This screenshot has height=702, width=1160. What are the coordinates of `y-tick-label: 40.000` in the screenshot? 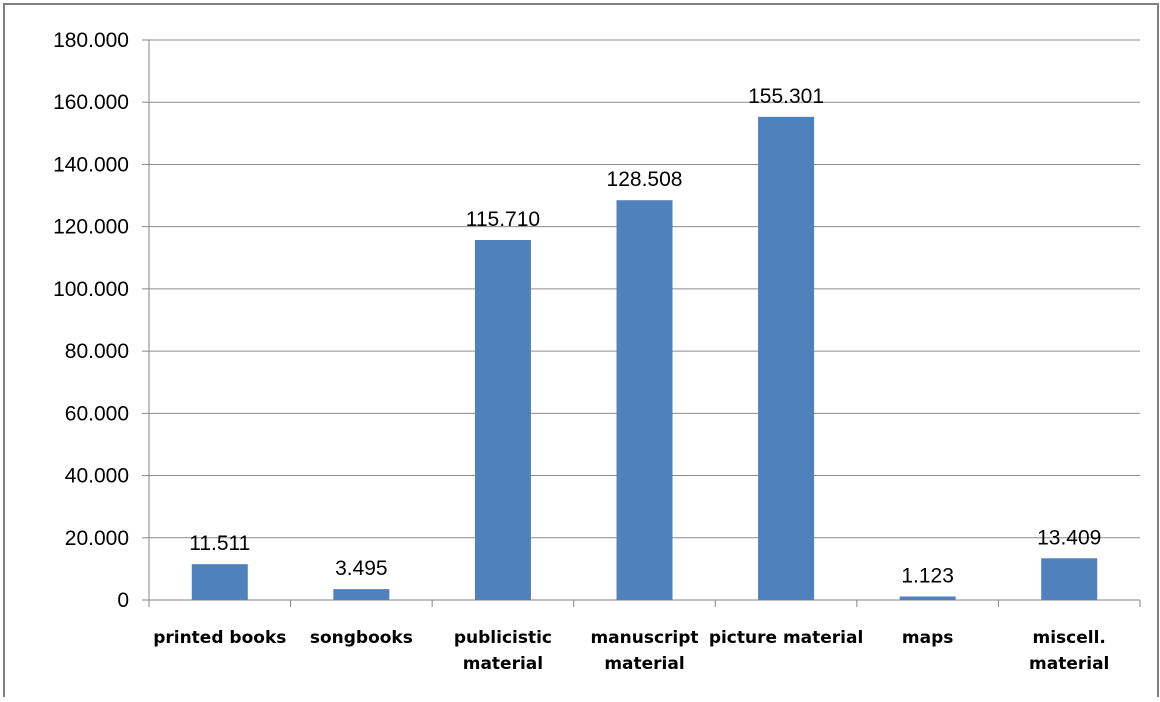 It's located at (97, 476).